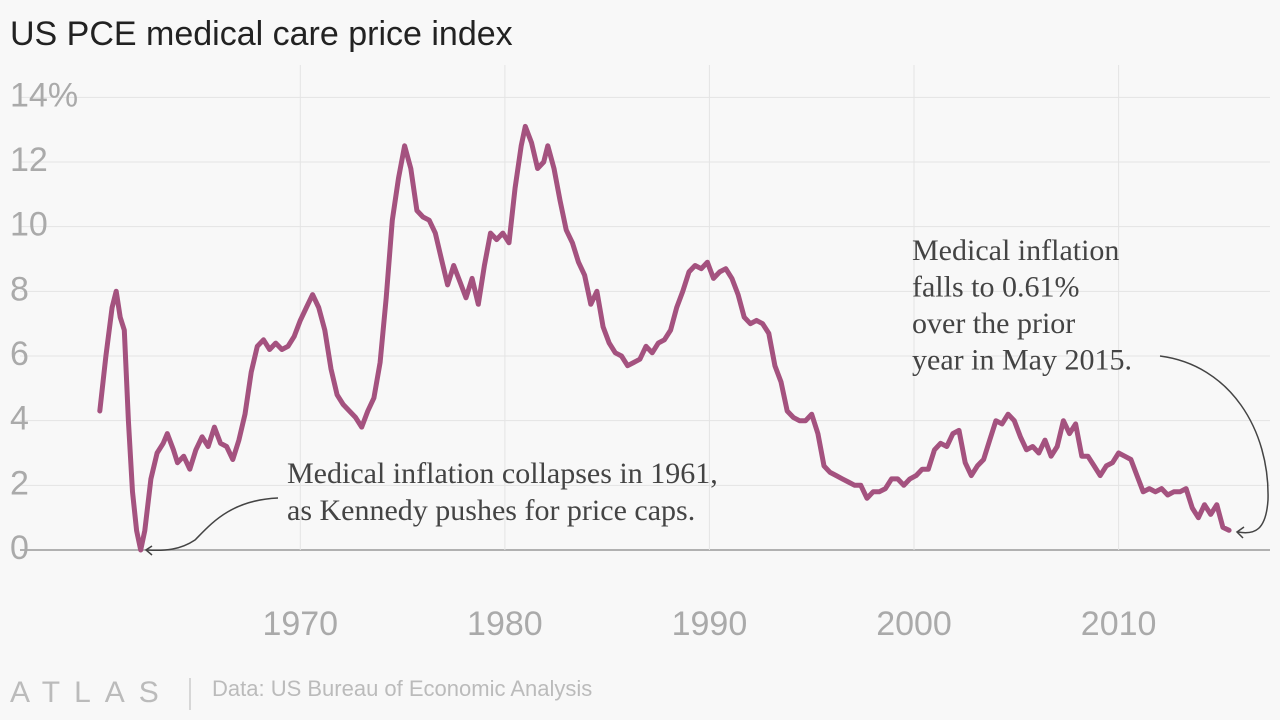 This screenshot has width=1280, height=720. I want to click on x-tick-label: 2000, so click(914, 624).